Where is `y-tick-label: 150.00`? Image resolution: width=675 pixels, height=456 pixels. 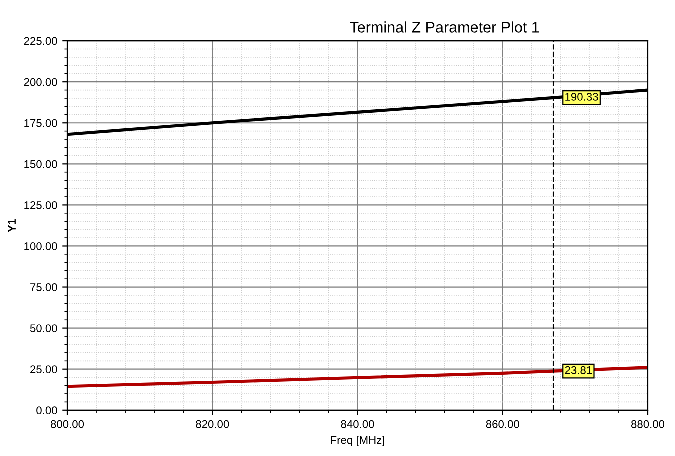
y-tick-label: 150.00 is located at coordinates (41, 164).